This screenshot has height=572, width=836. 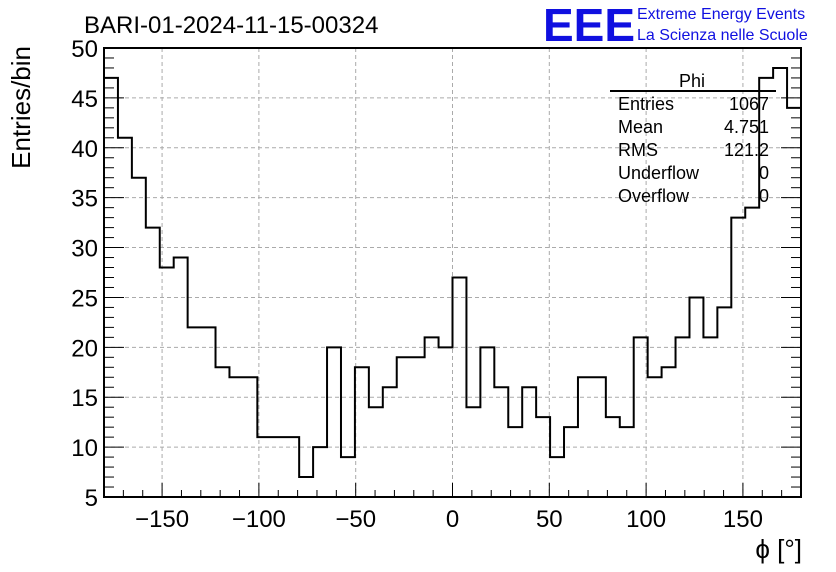 I want to click on logo-line-1: Extreme Energy Events, so click(x=721, y=14).